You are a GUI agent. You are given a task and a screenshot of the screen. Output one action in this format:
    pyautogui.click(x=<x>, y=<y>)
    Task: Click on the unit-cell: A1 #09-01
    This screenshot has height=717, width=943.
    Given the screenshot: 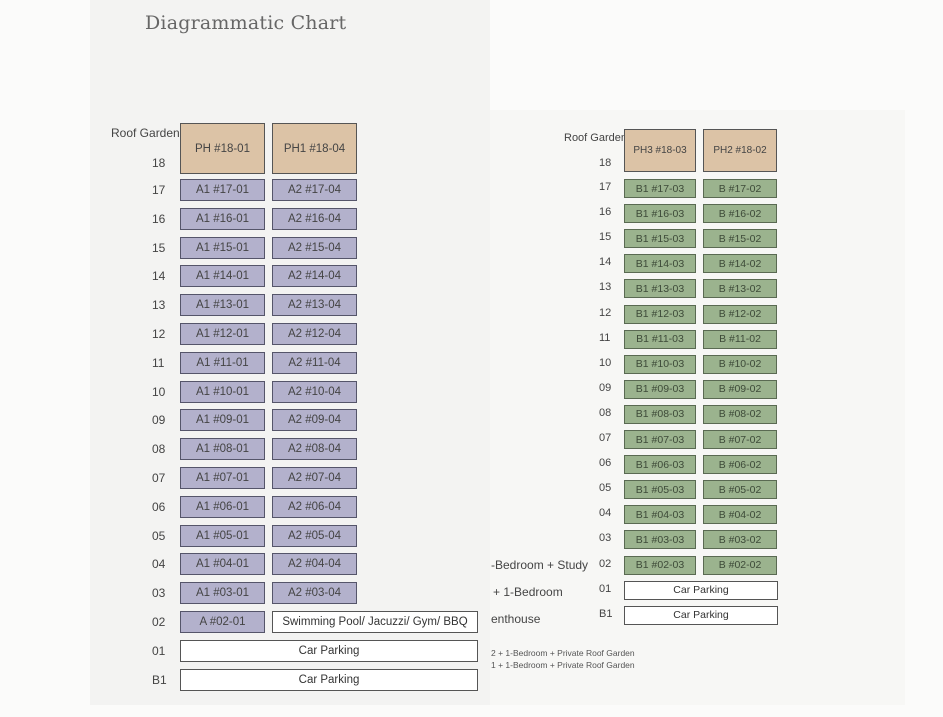 What is the action you would take?
    pyautogui.click(x=222, y=420)
    